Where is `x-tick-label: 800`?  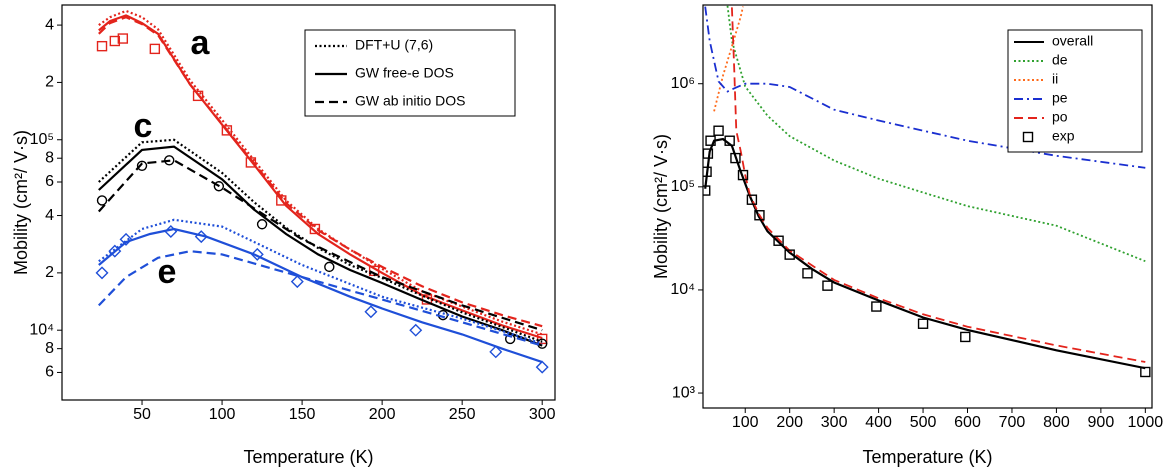 x-tick-label: 800 is located at coordinates (1056, 422).